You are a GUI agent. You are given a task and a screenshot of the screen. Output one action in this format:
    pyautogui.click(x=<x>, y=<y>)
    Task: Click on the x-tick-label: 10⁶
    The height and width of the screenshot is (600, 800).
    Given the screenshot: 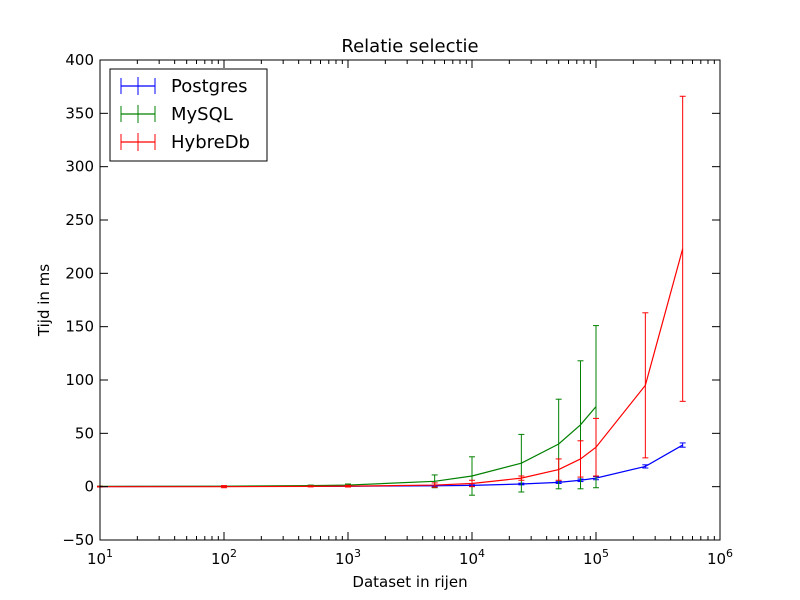 What is the action you would take?
    pyautogui.click(x=720, y=557)
    